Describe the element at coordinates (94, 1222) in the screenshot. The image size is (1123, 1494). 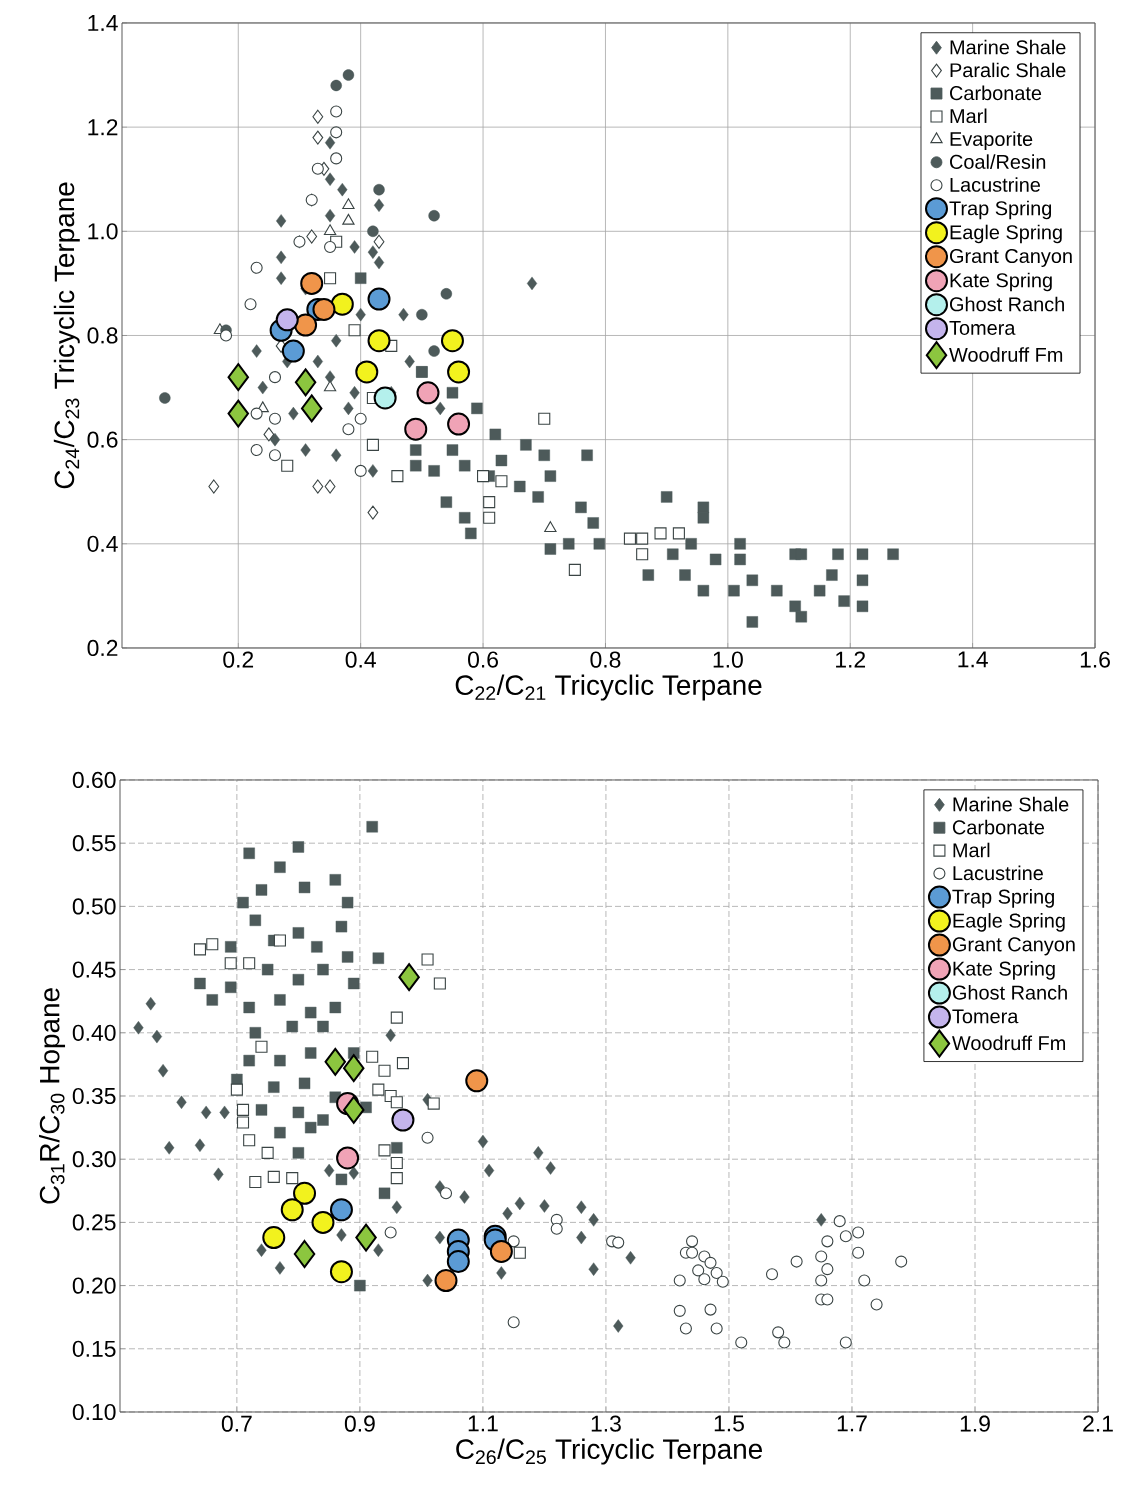
I see `y-tick-label: 0.25` at that location.